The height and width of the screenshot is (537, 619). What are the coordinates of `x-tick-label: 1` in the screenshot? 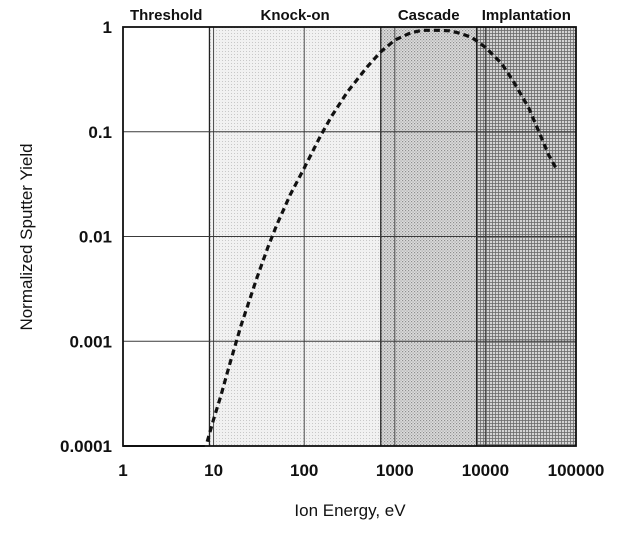 It's located at (122, 470).